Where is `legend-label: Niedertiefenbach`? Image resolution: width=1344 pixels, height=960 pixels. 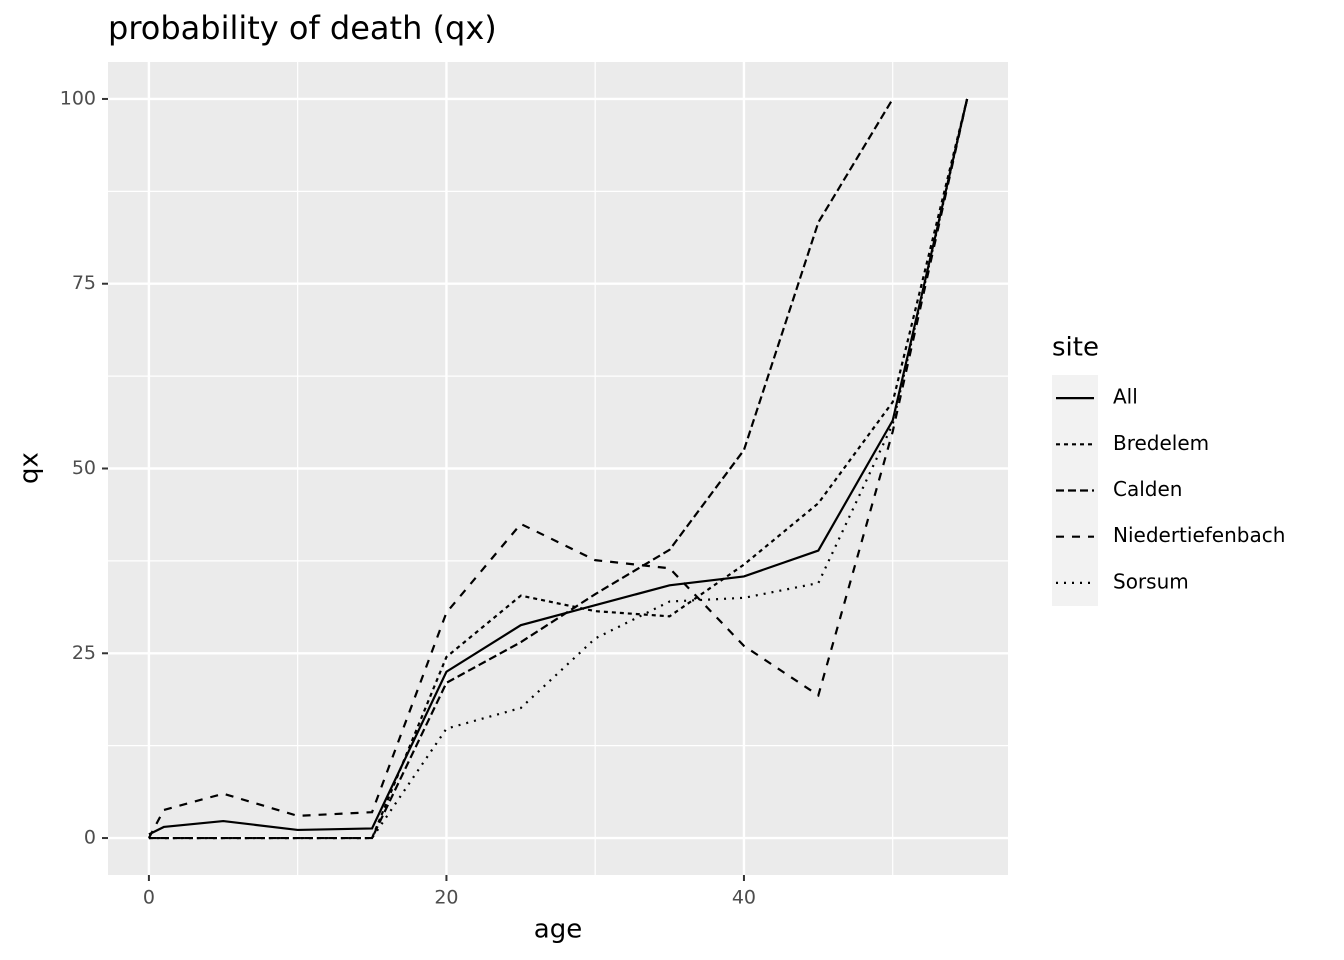
legend-label: Niedertiefenbach is located at coordinates (1199, 535).